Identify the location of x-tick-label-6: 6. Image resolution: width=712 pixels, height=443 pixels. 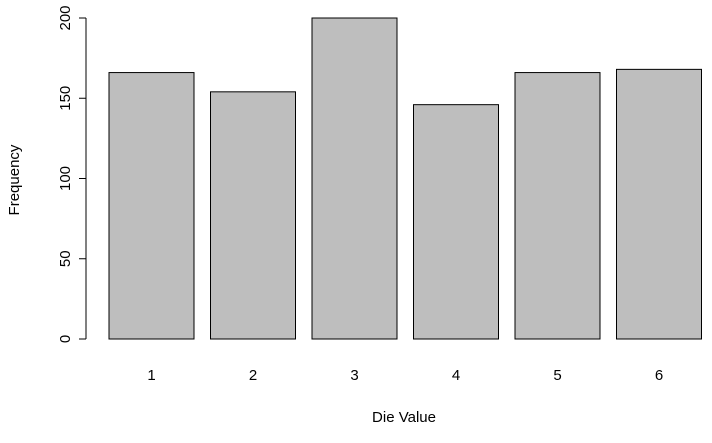
(659, 375).